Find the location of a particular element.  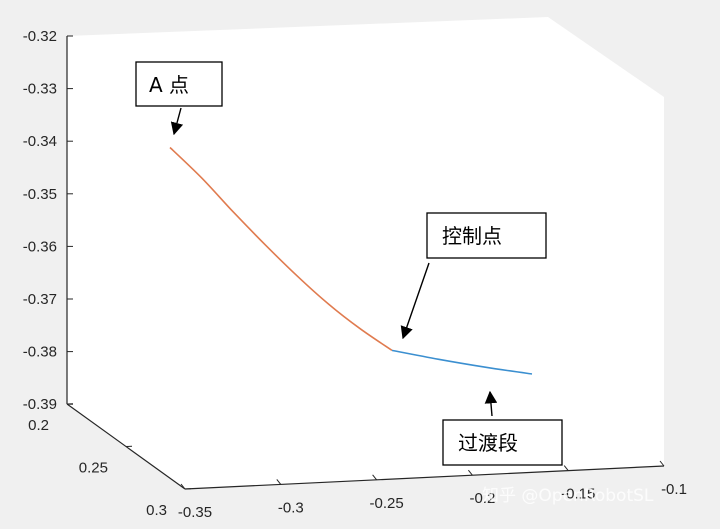

x-tick-label: -0.3 is located at coordinates (291, 507).